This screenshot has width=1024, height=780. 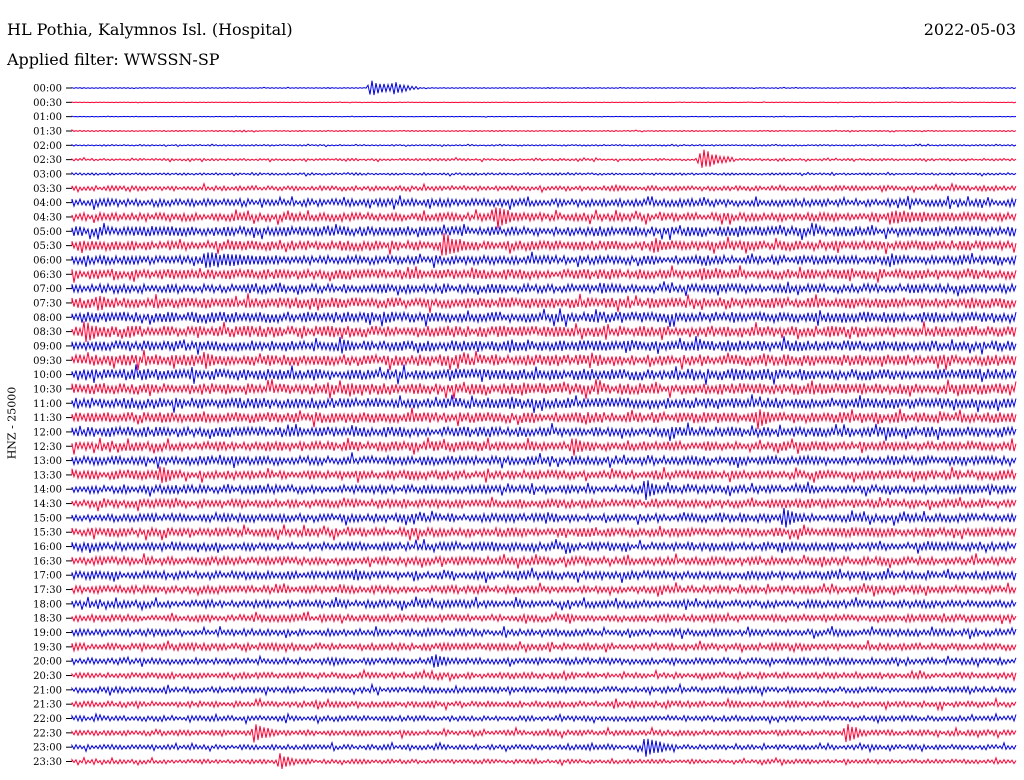 I want to click on time-tick-label: 15:00, so click(x=47, y=518).